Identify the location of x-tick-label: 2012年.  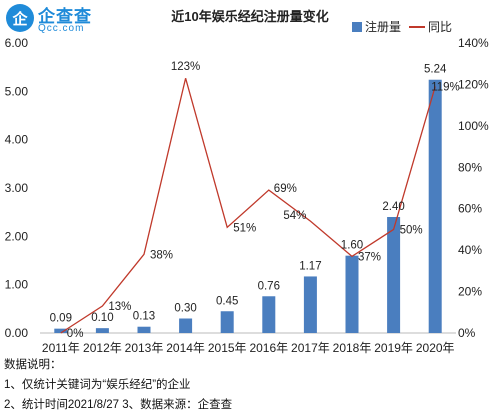
(102, 348).